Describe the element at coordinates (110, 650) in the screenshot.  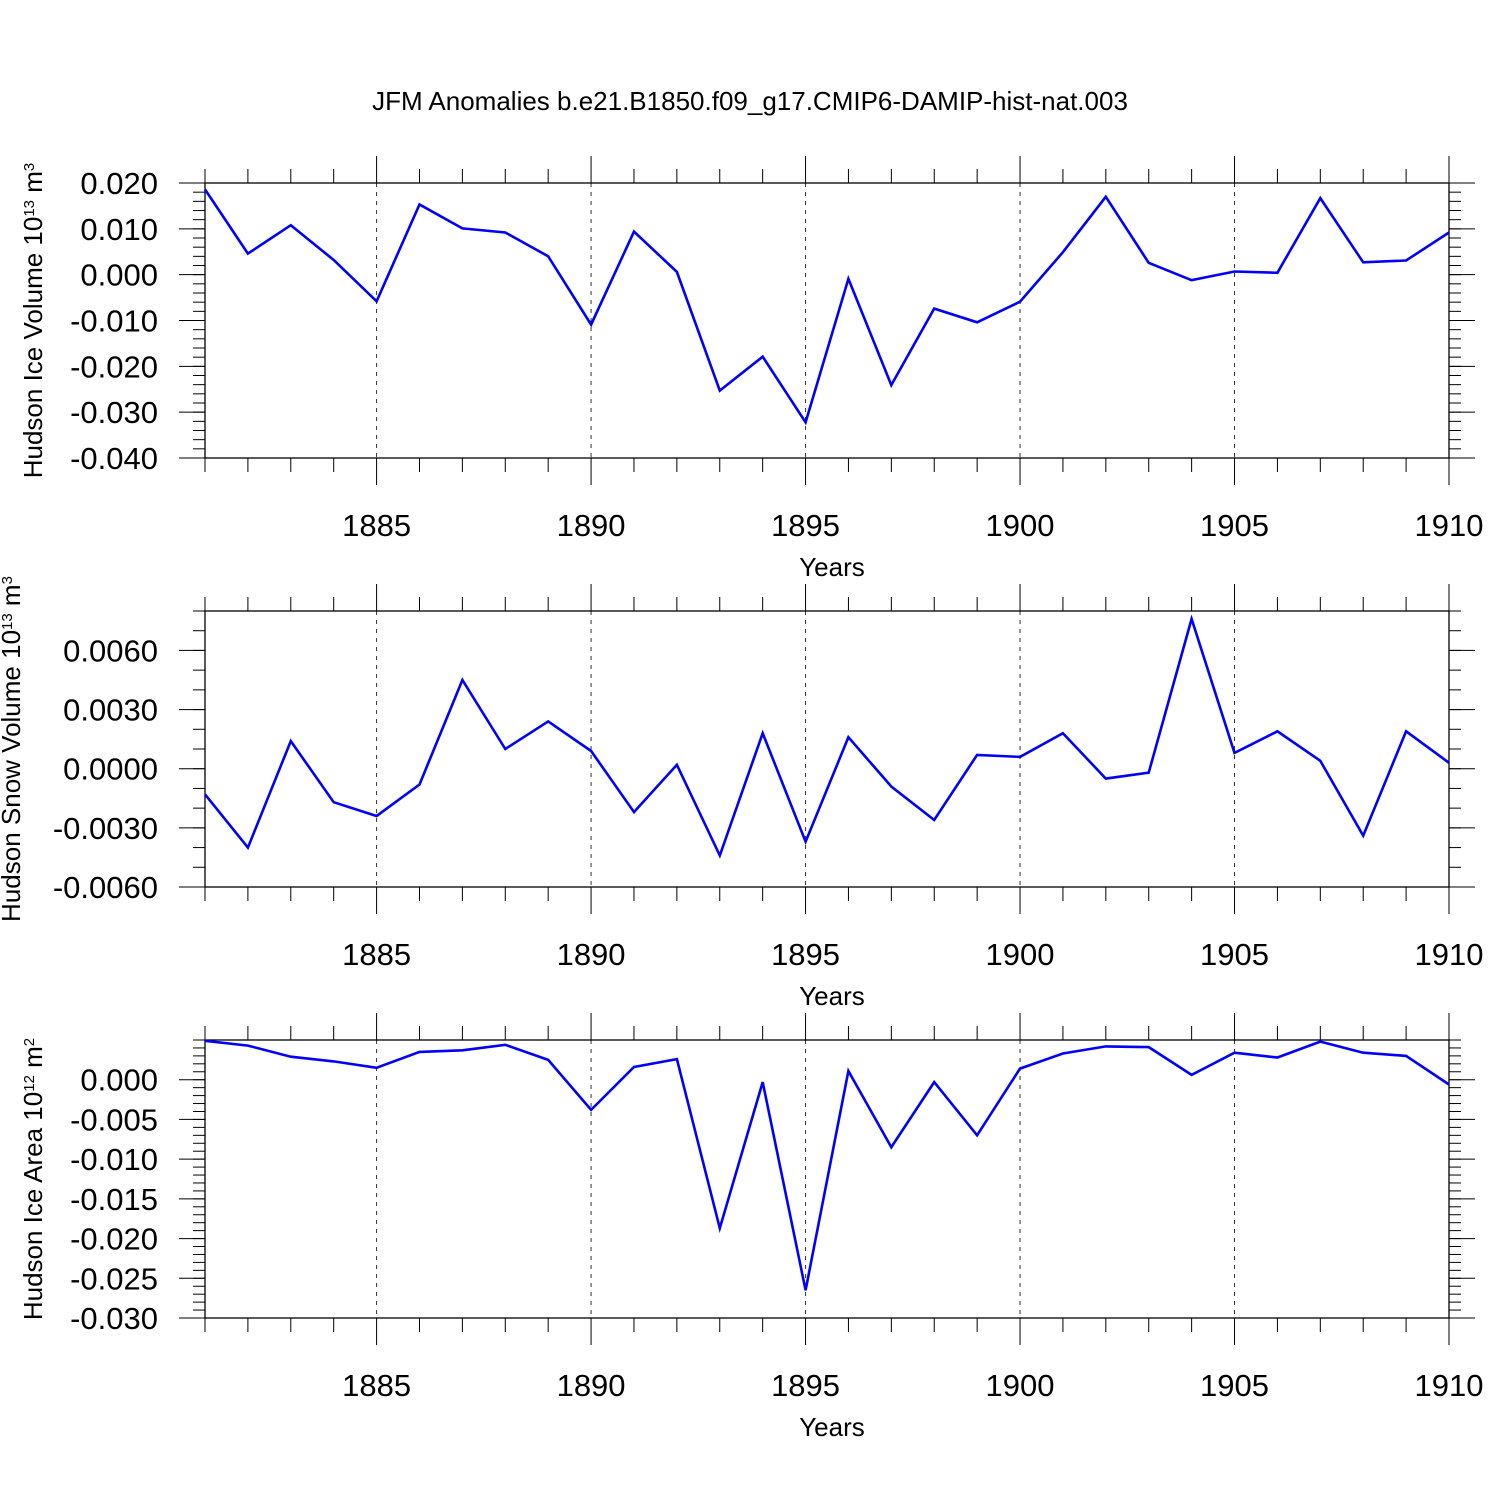
I see `y-tick-label: 0.0060` at that location.